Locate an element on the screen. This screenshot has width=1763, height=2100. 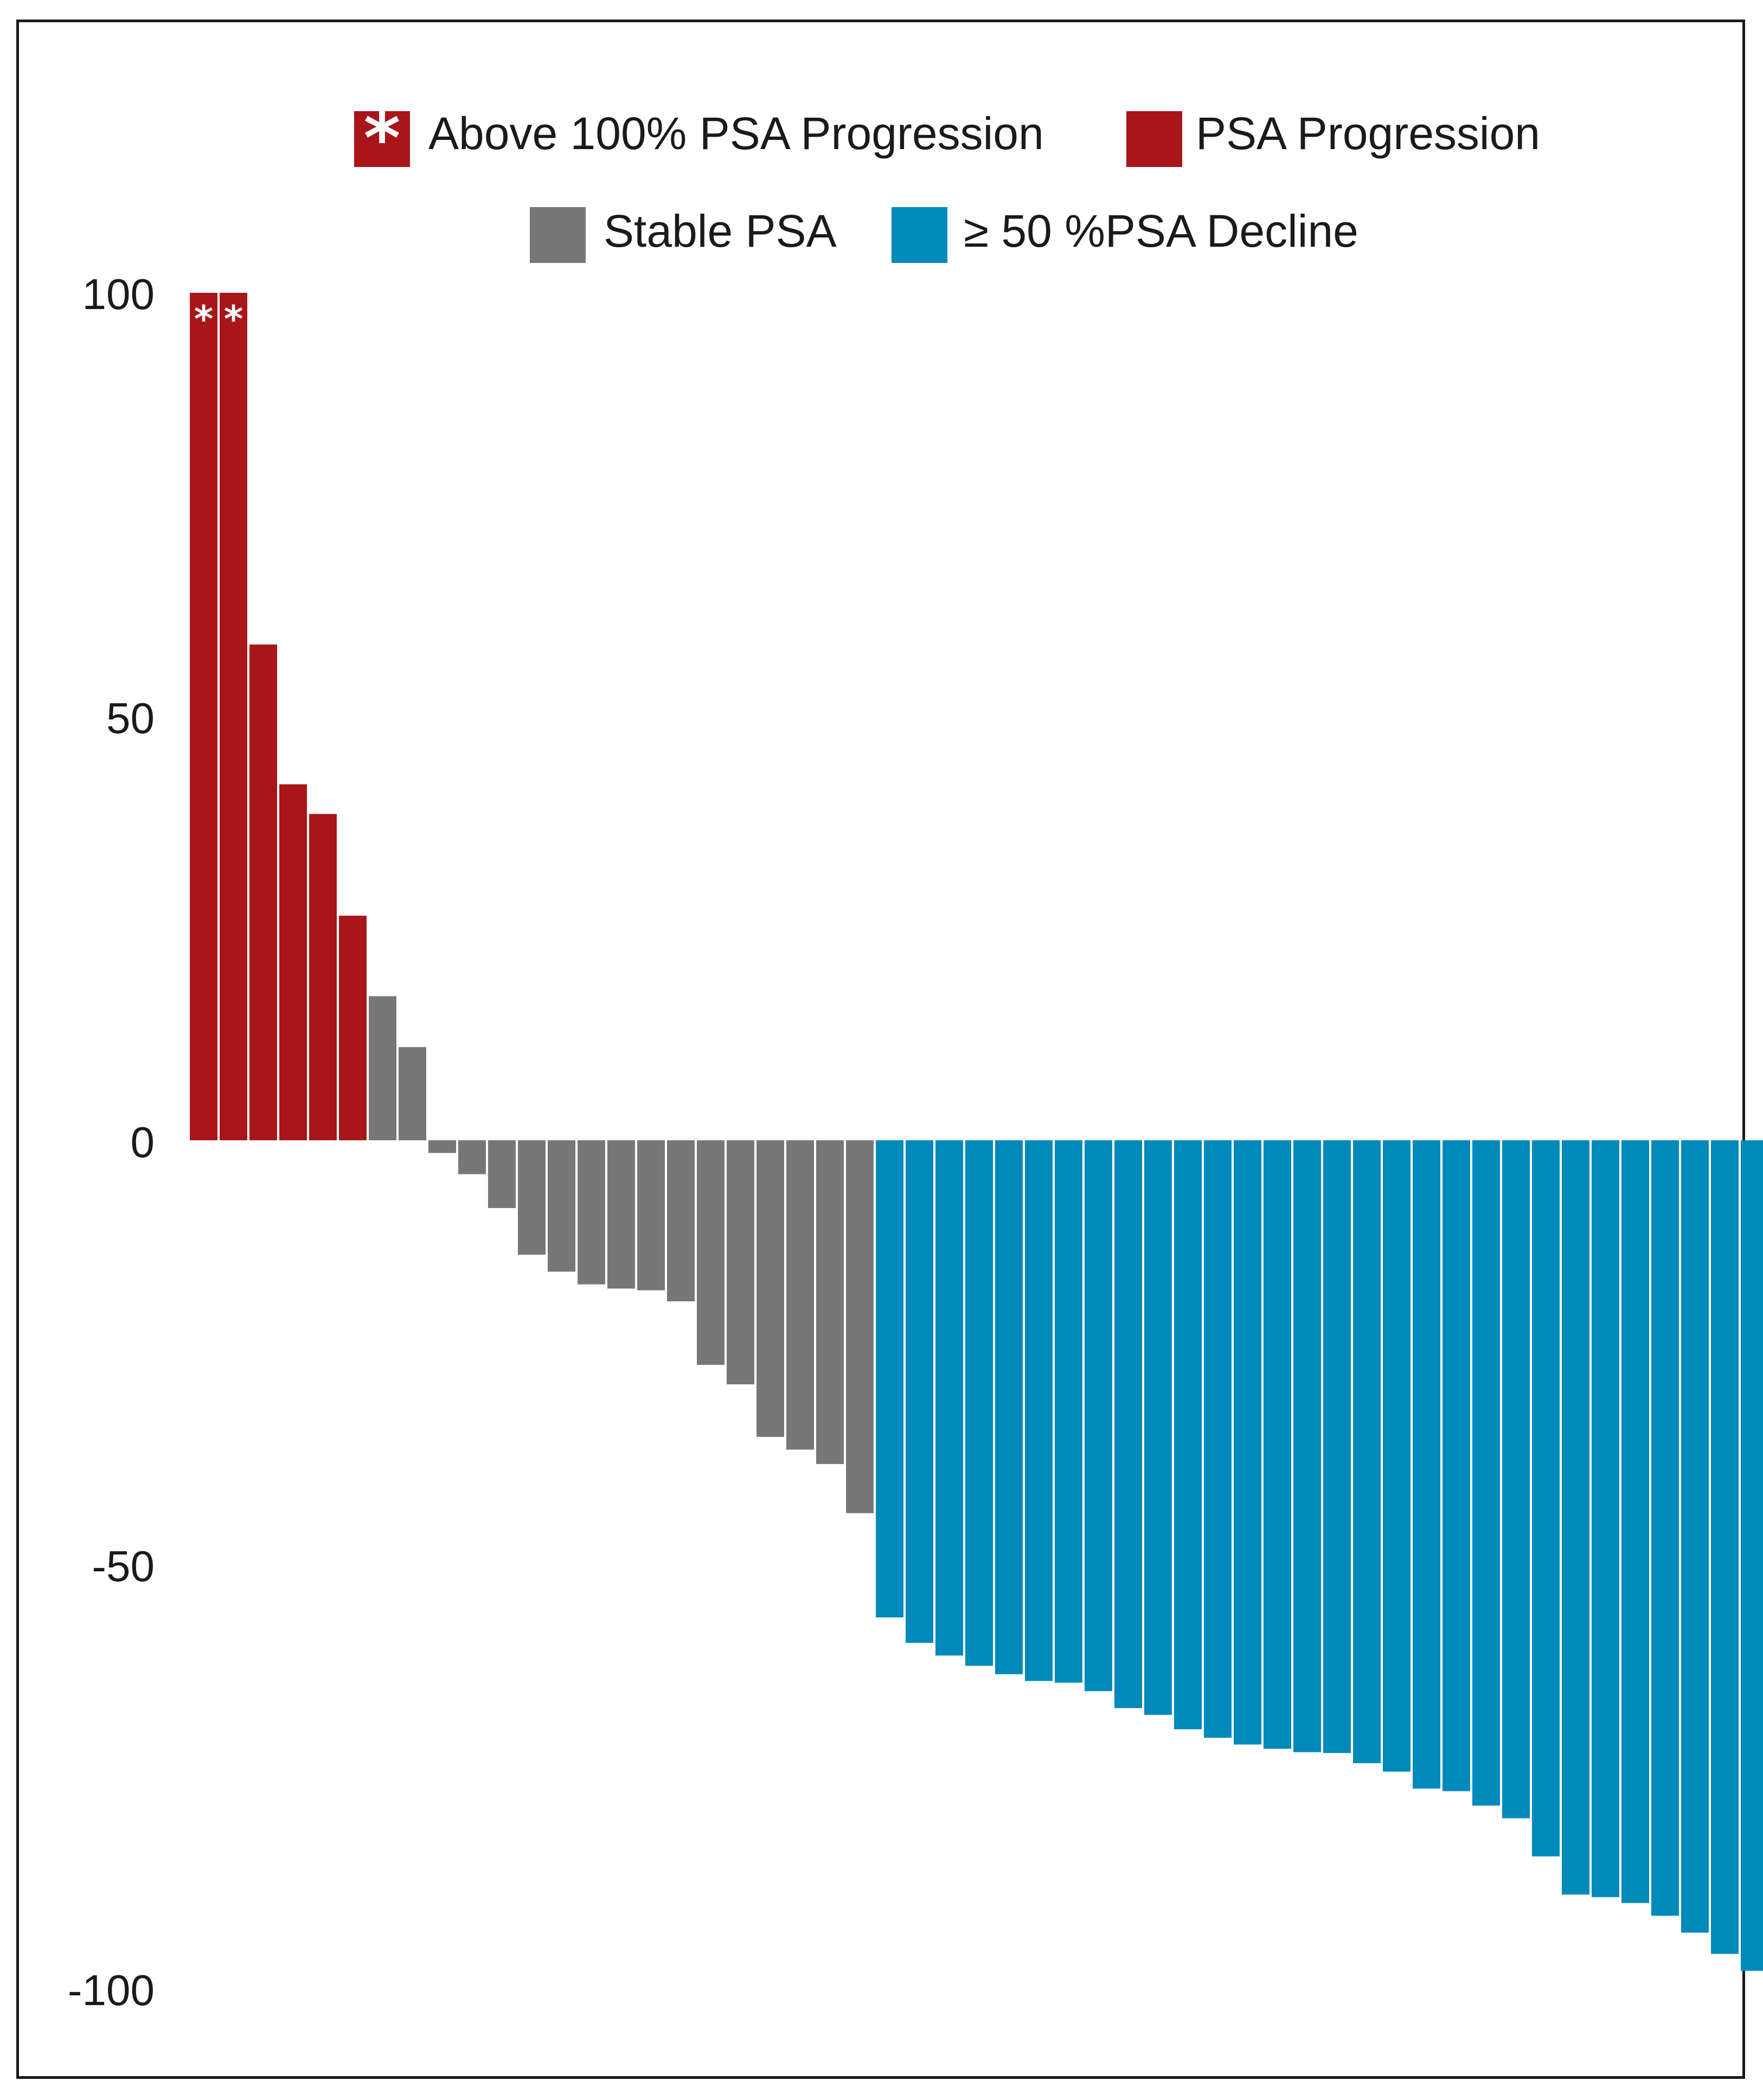
legend-item-decline: ≥ 50 %PSA Decline is located at coordinates (1125, 234).